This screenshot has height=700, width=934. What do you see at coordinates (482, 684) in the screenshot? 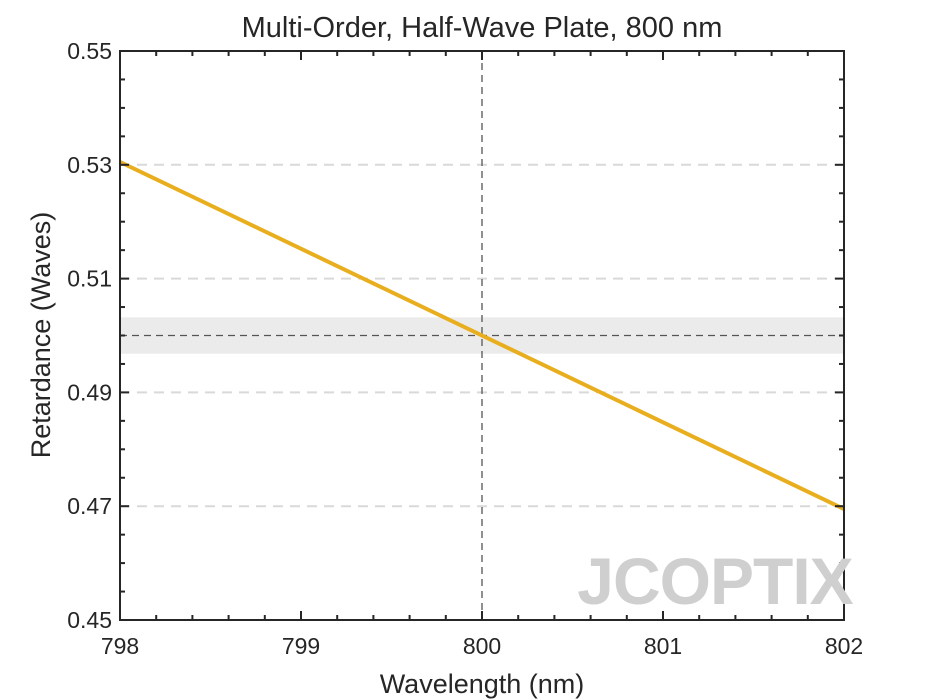
I see `x-axis-label: Wavelength (nm)` at bounding box center [482, 684].